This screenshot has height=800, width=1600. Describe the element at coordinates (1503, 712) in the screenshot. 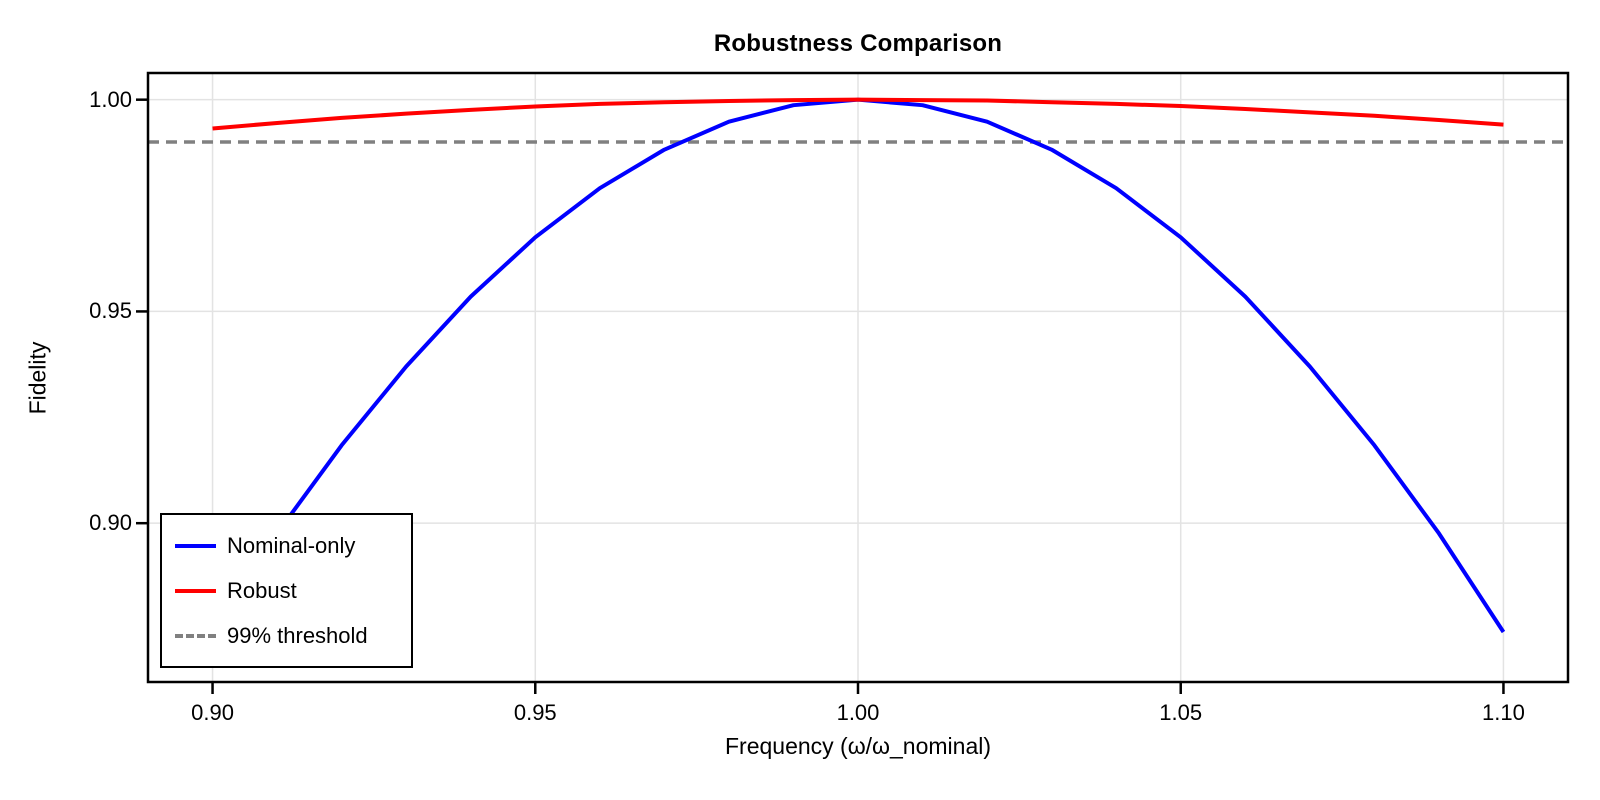

I see `x-tick-label: 1.10` at that location.